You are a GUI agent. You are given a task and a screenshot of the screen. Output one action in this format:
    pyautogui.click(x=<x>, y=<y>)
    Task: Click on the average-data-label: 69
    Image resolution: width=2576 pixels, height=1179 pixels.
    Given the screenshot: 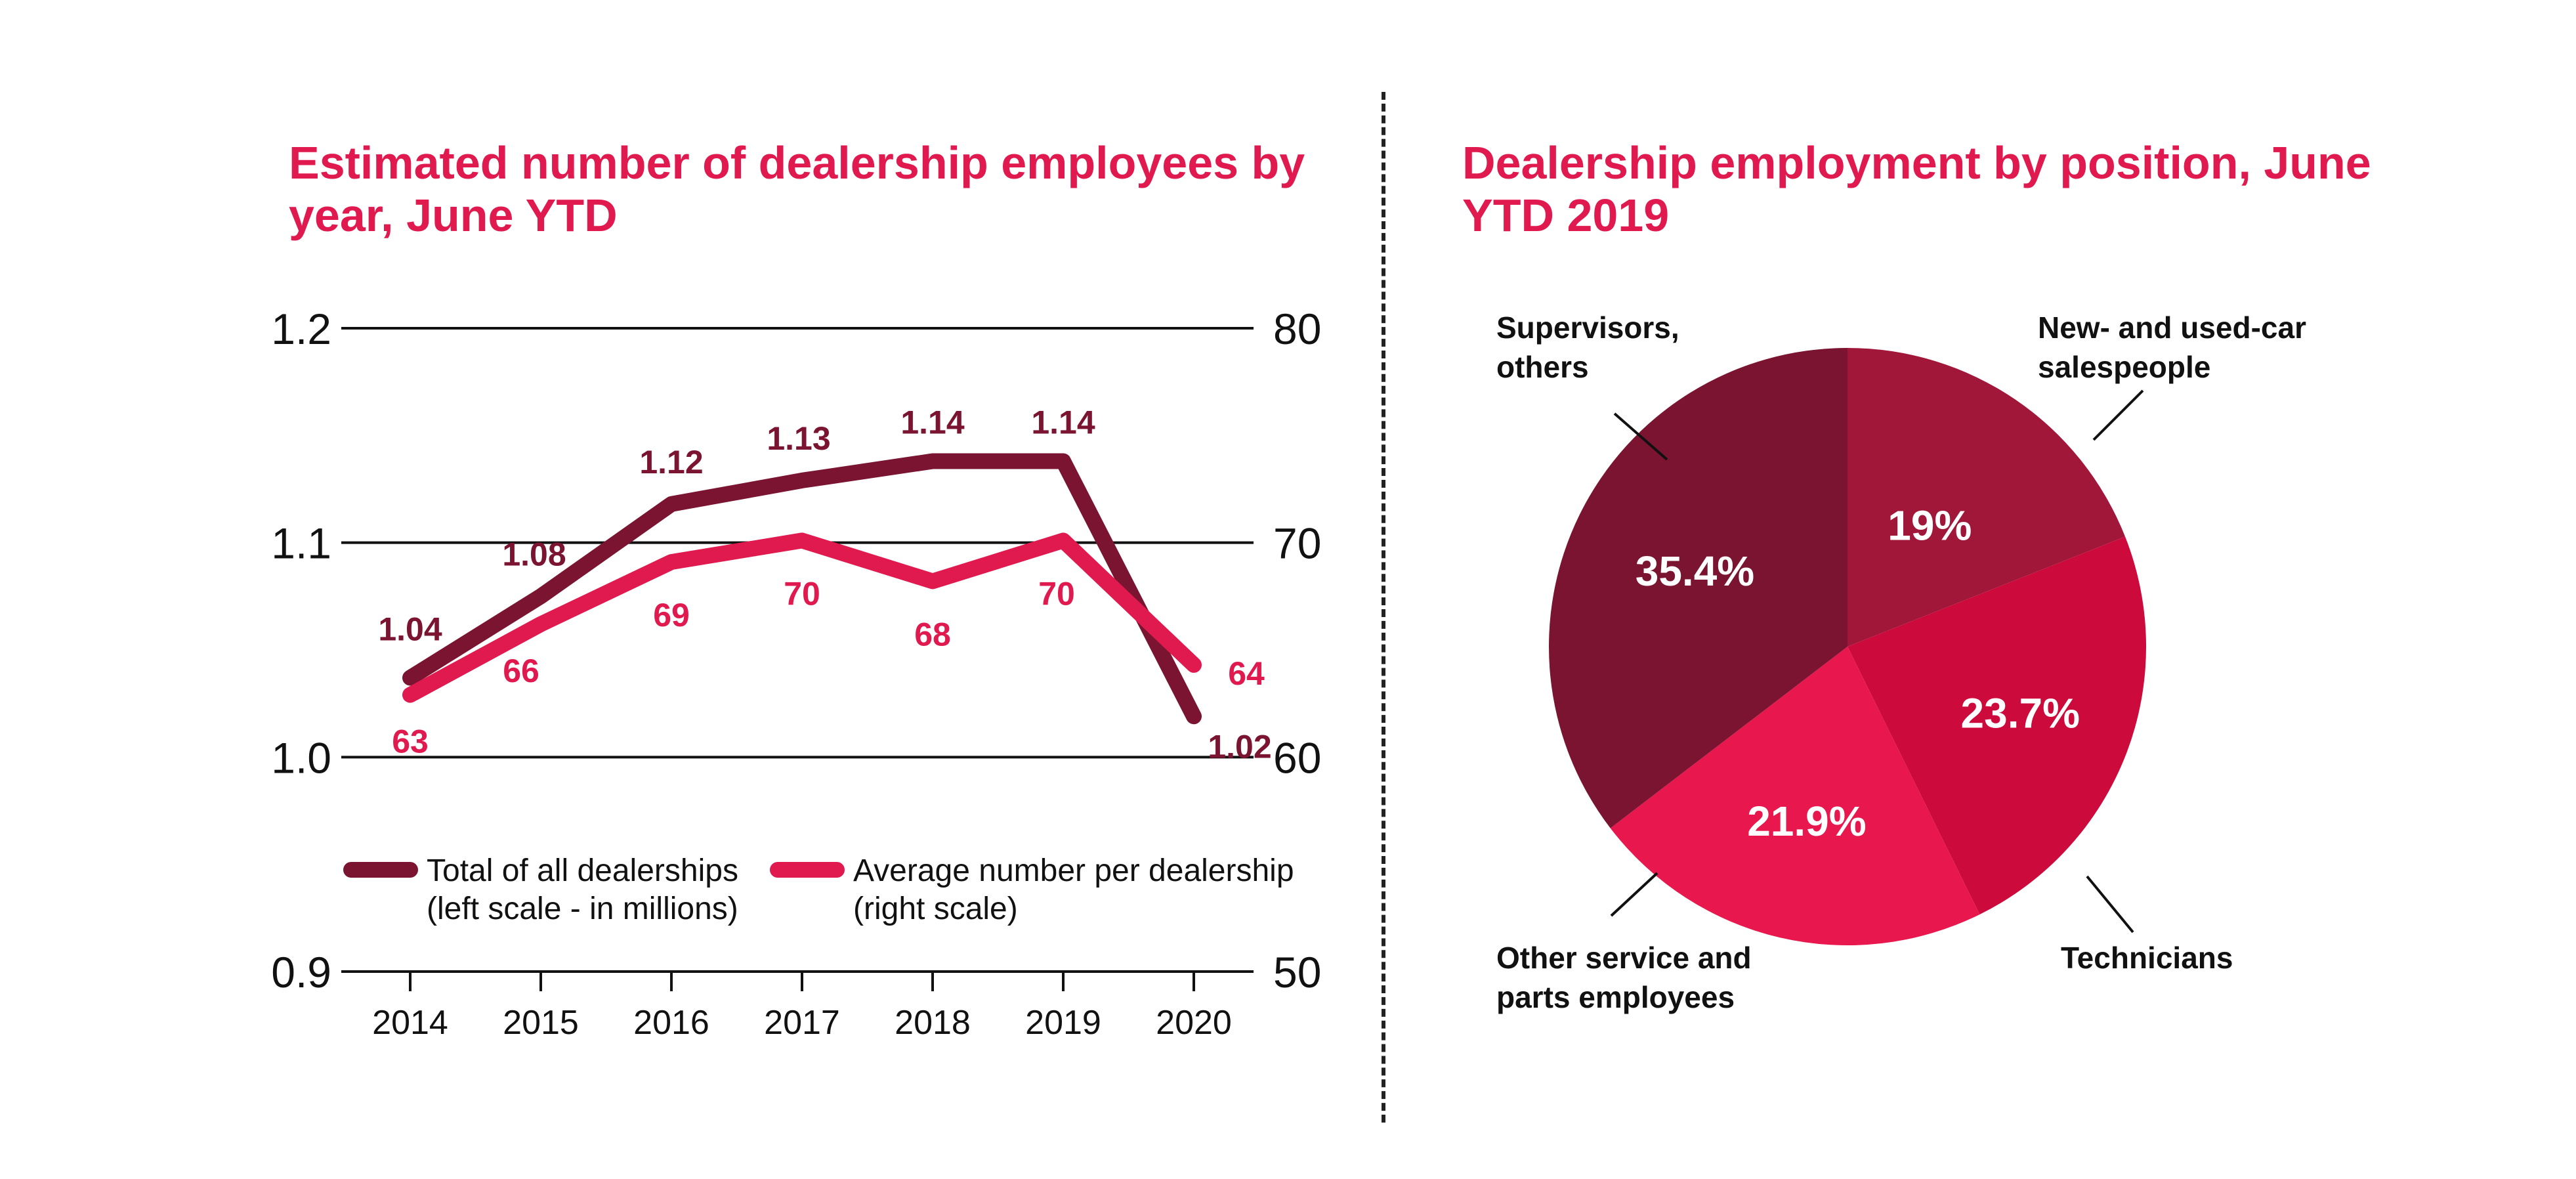 What is the action you would take?
    pyautogui.click(x=671, y=615)
    